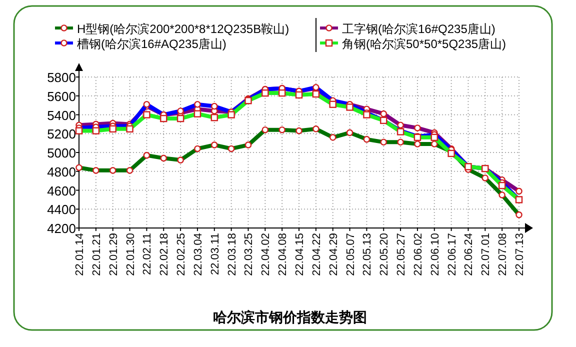  I want to click on y-tick-label: 4200, so click(61, 228).